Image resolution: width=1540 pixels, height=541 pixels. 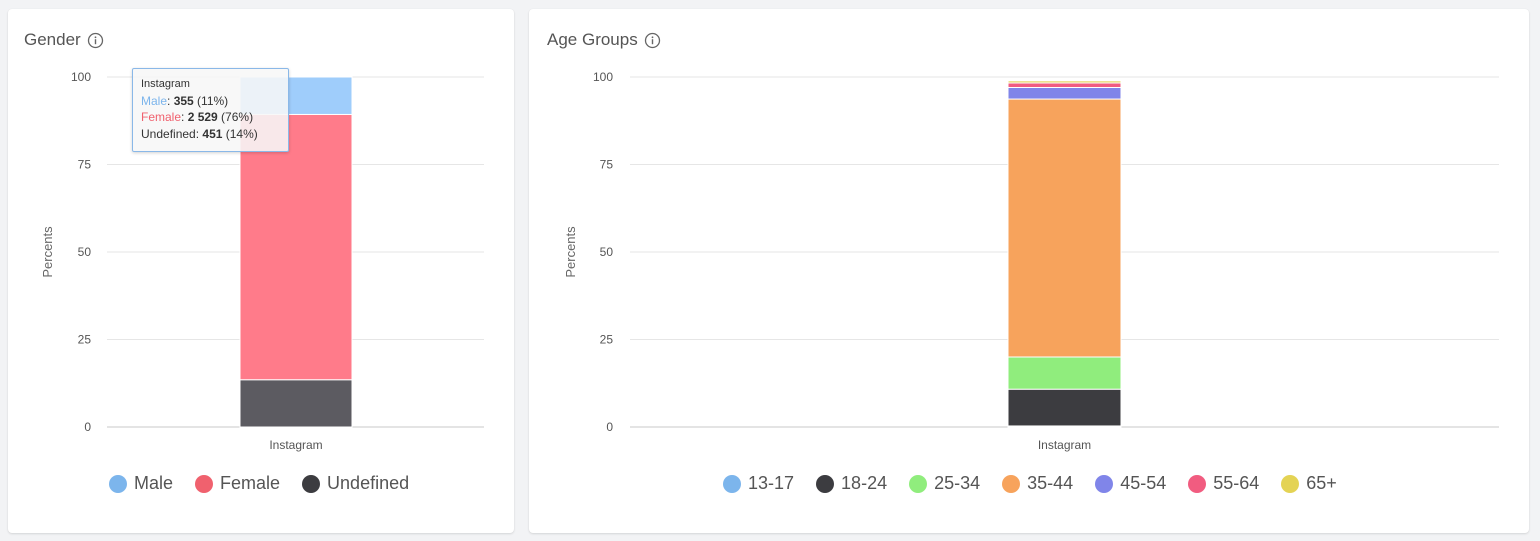 I want to click on legend-item-female: Female, so click(x=237, y=483).